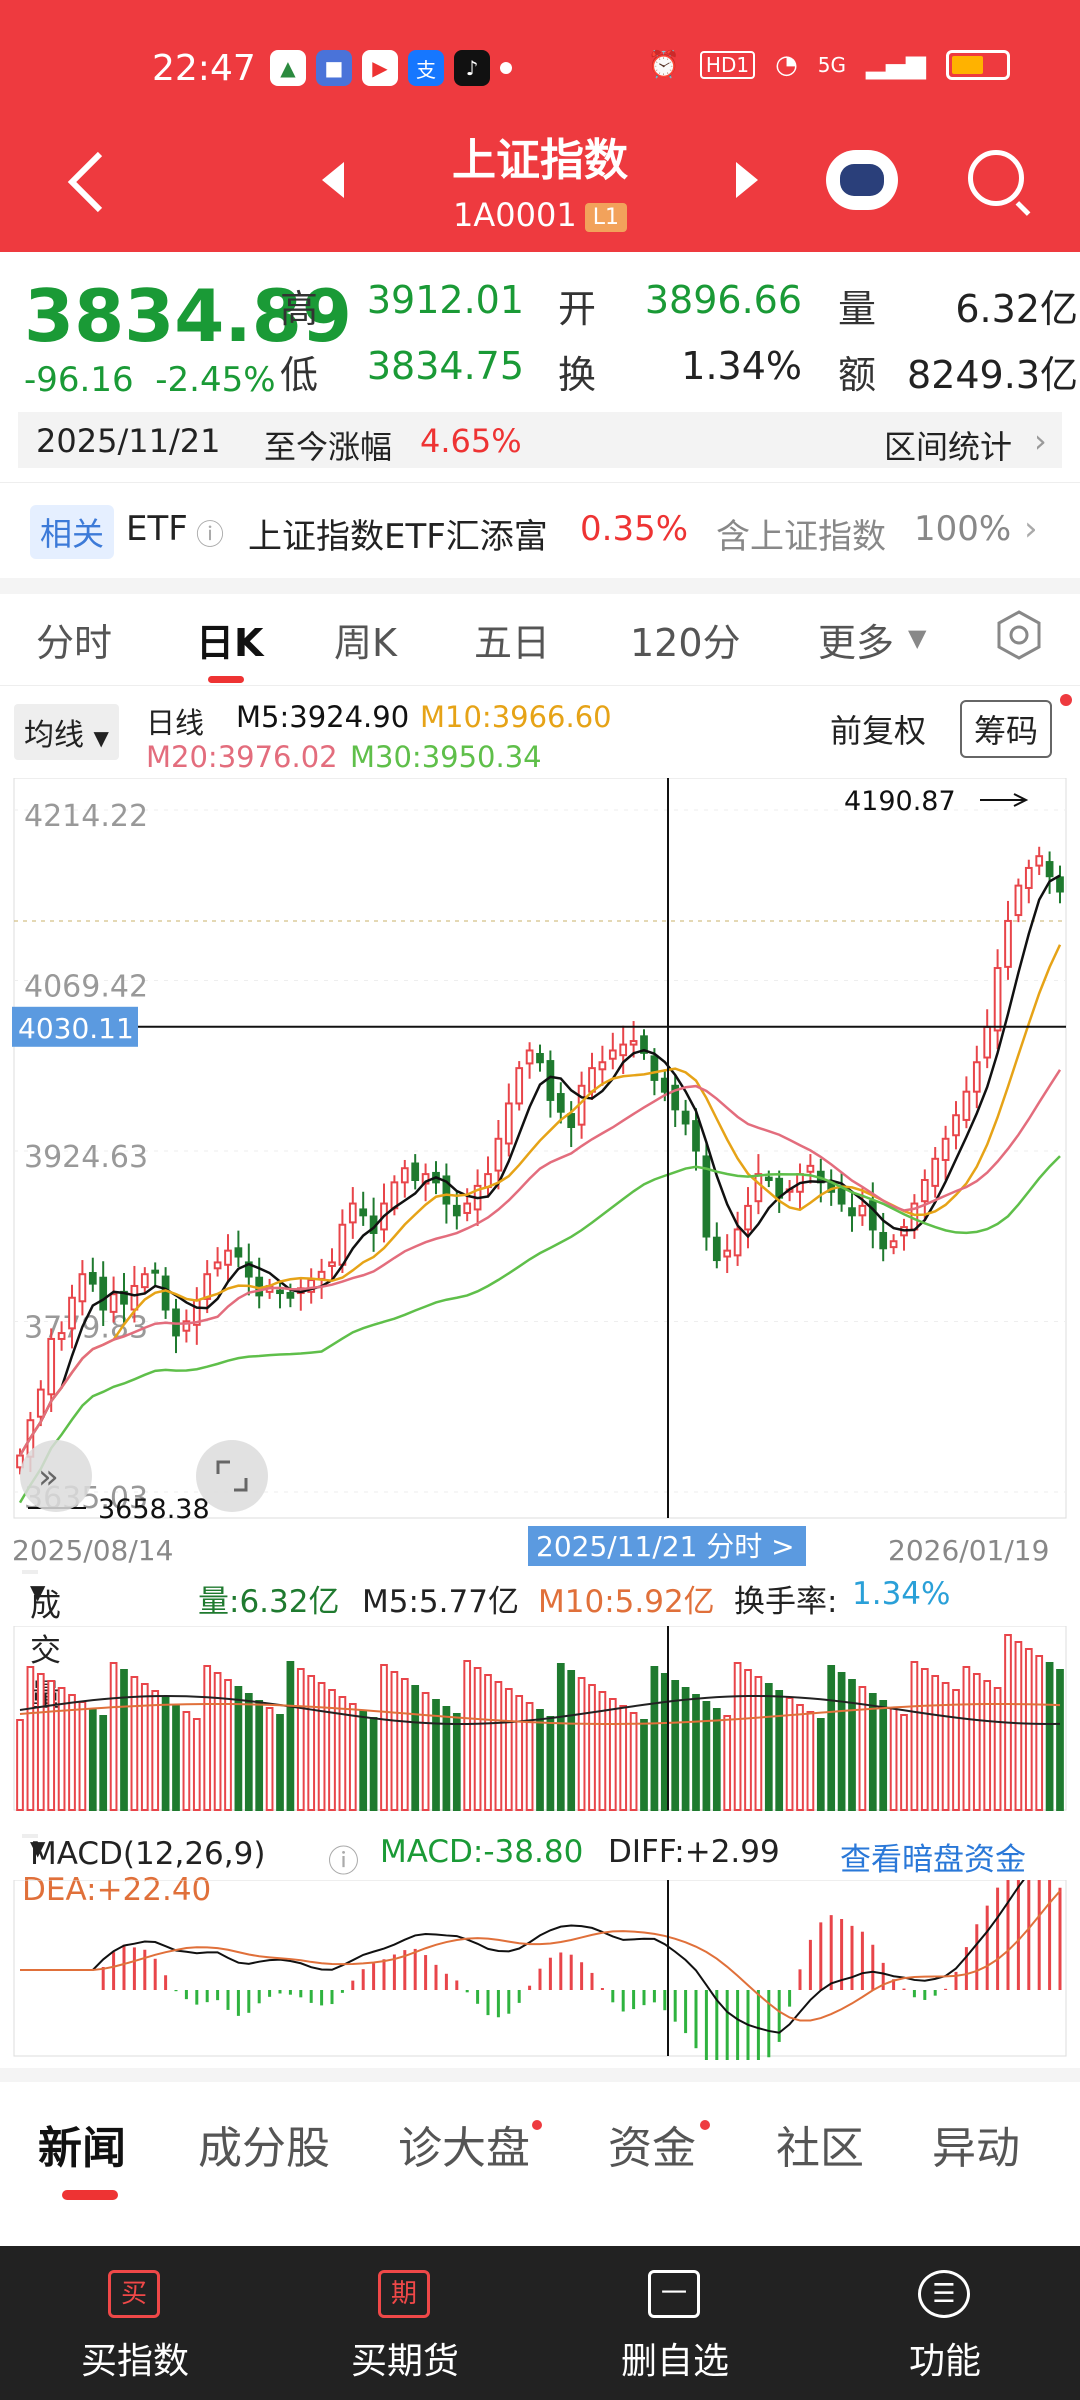 The height and width of the screenshot is (2400, 1080). I want to click on prev-stock-icon, so click(333, 180).